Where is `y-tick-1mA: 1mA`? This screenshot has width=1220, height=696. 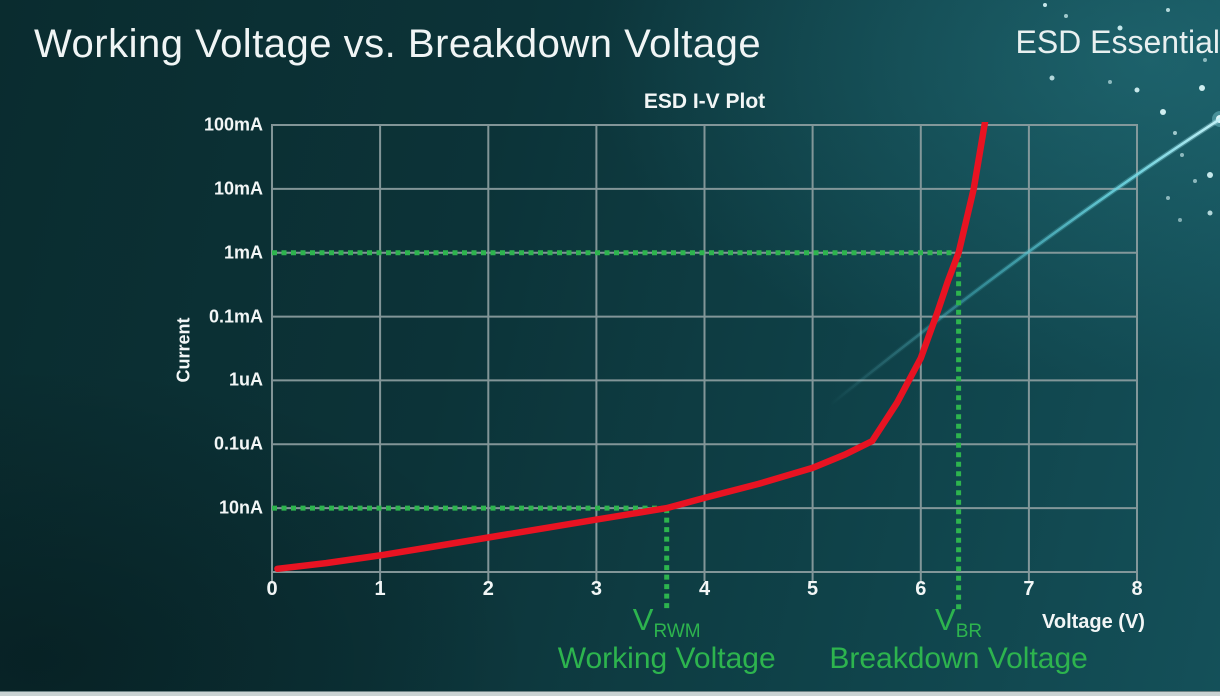
y-tick-1mA: 1mA is located at coordinates (243, 252).